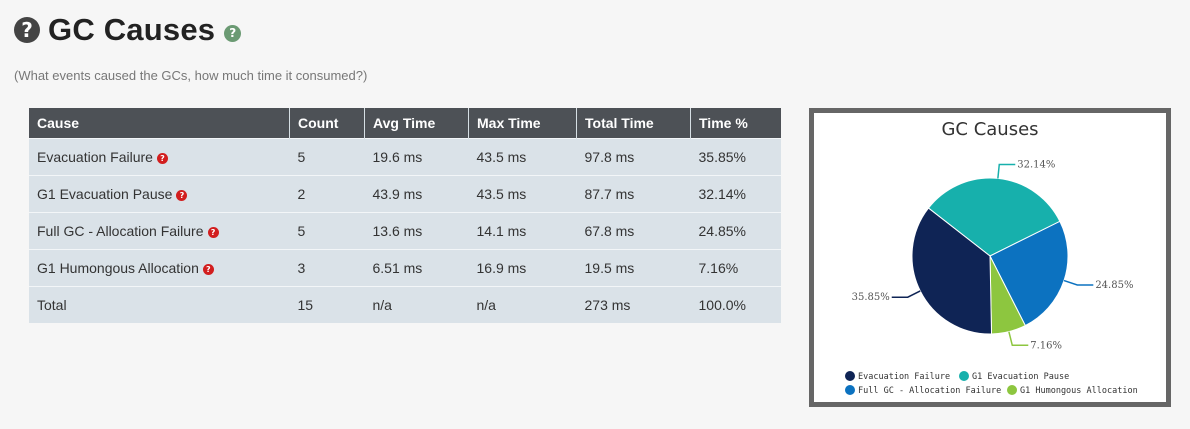  What do you see at coordinates (871, 297) in the screenshot?
I see `pie-data-label: 35.85%` at bounding box center [871, 297].